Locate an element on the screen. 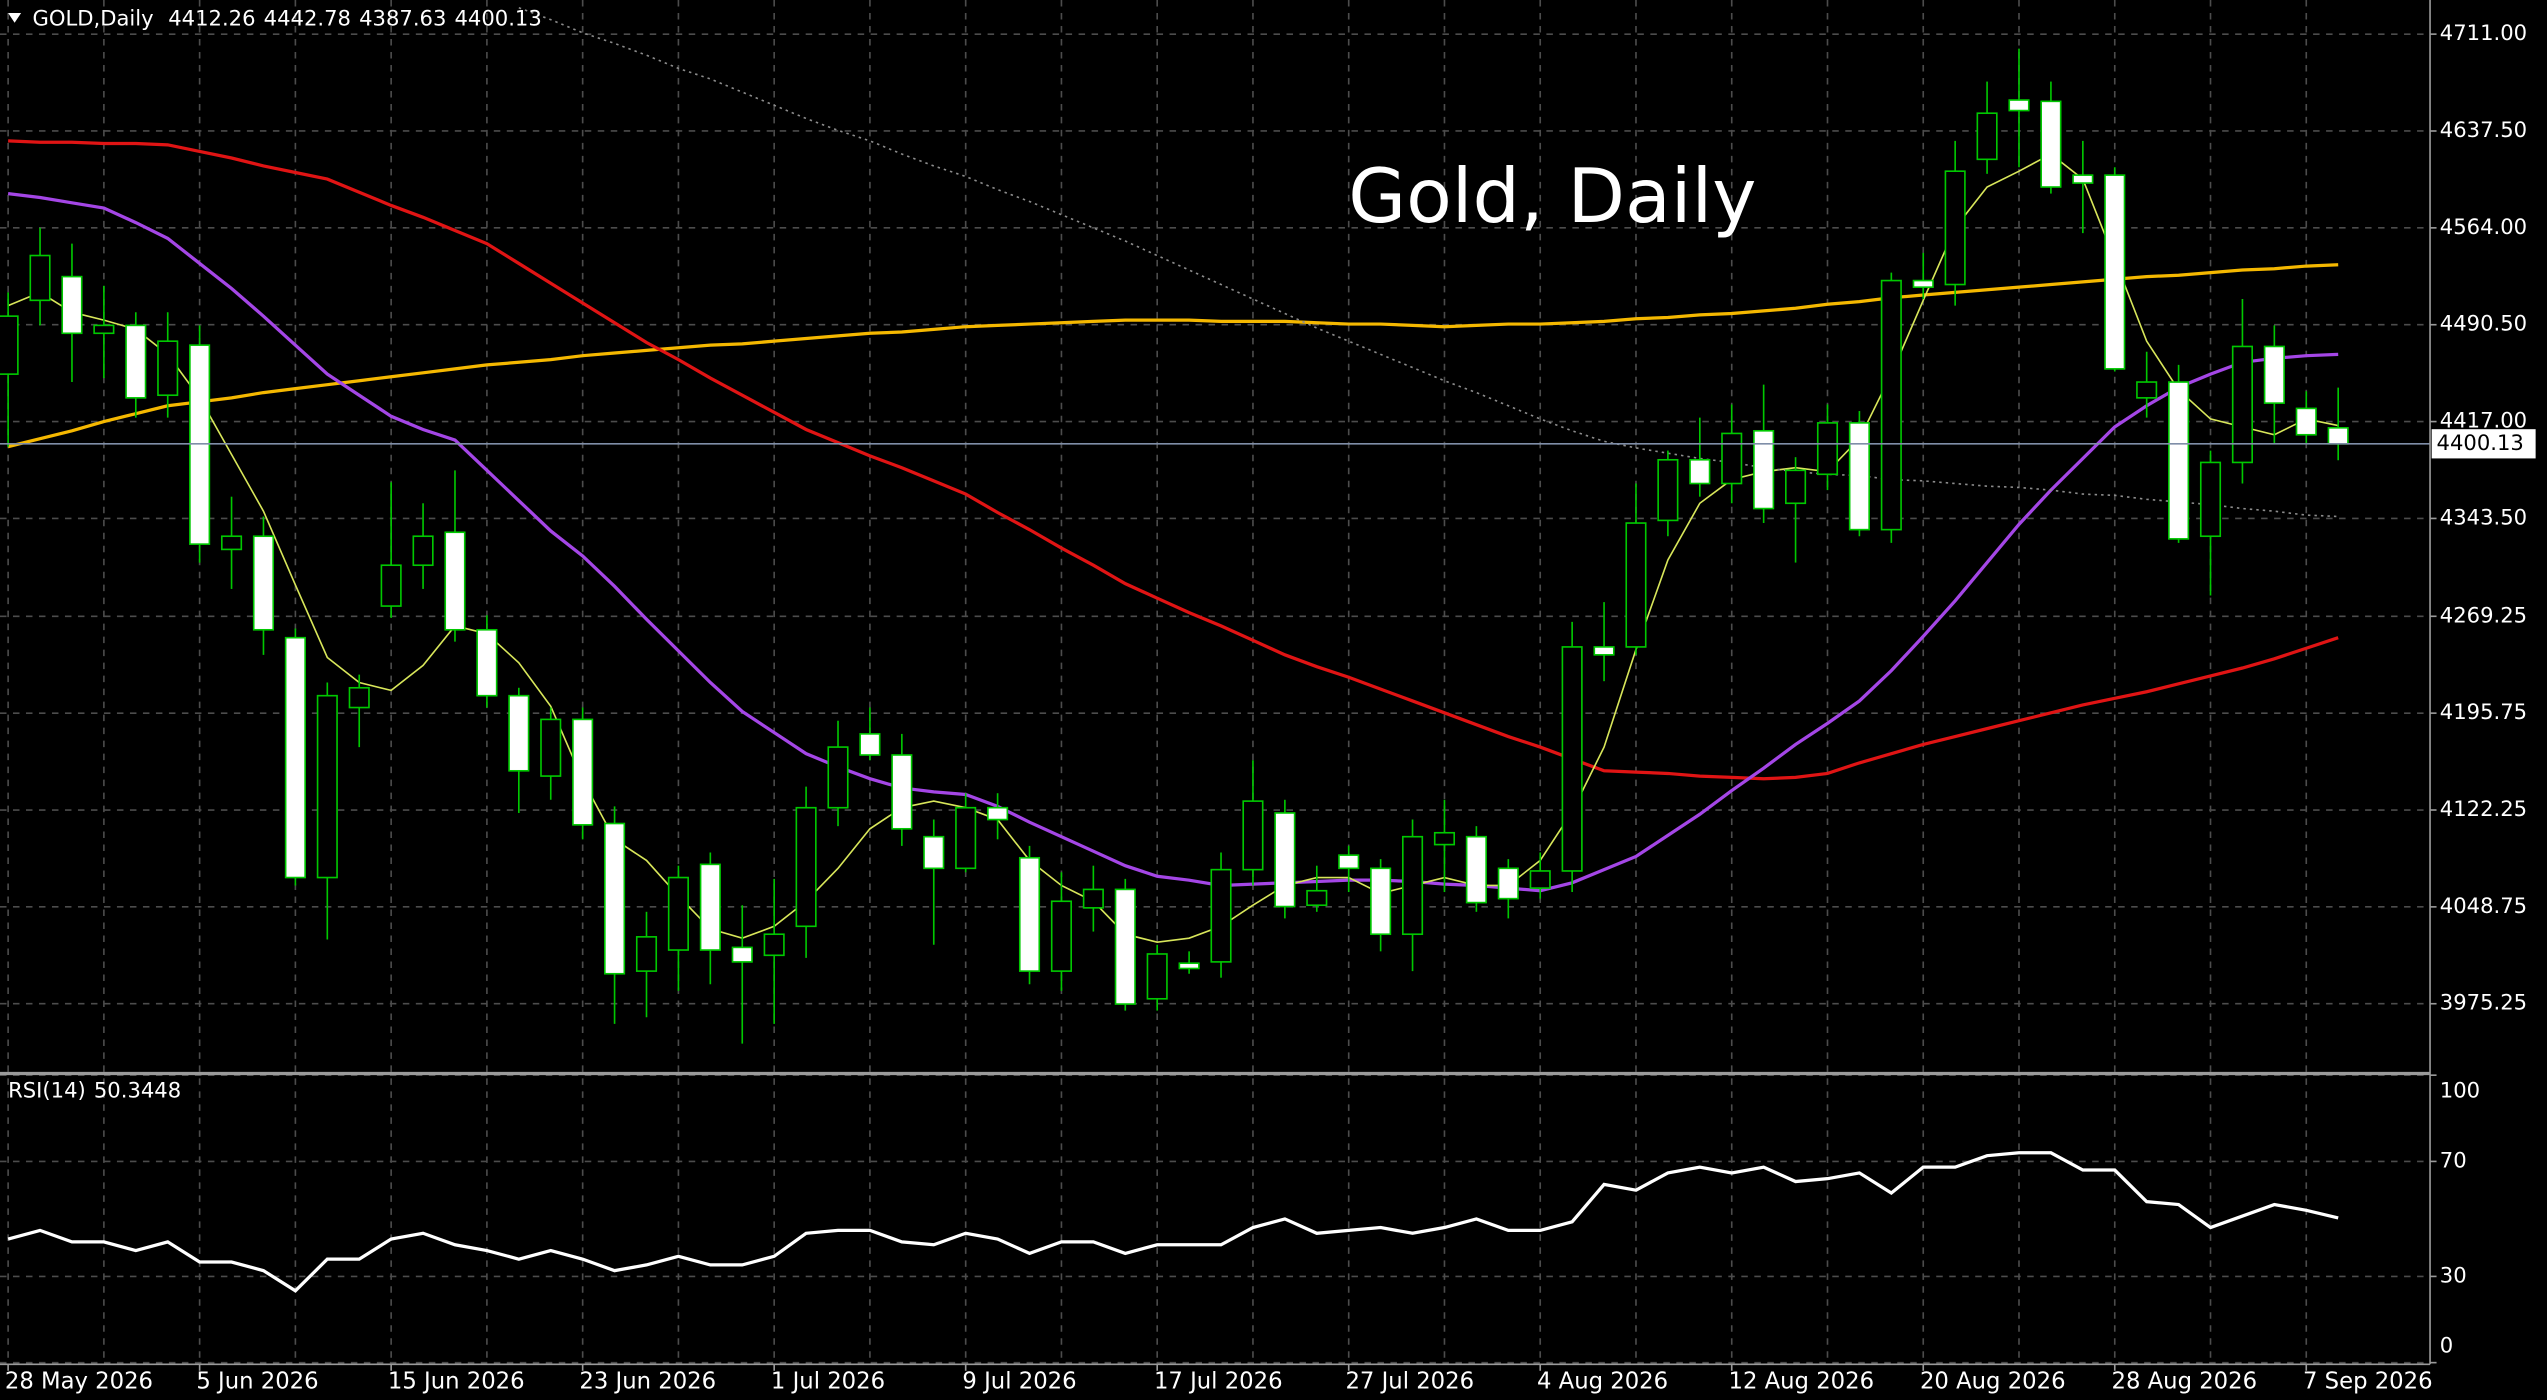 The width and height of the screenshot is (2547, 1400). close-value: 4400.13 is located at coordinates (498, 17).